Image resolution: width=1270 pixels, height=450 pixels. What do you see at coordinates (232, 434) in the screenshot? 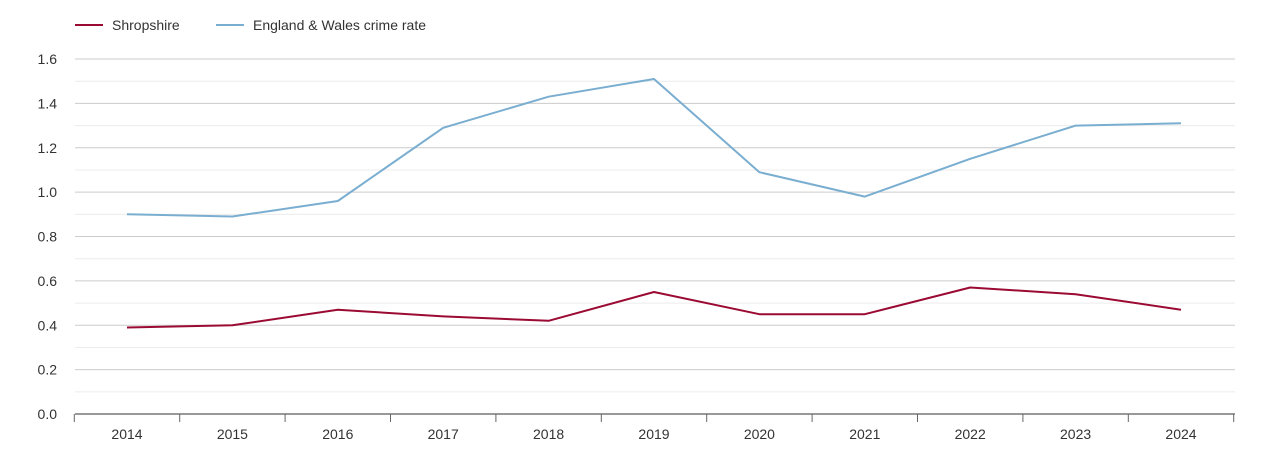
I see `x-tick-label: 2015` at bounding box center [232, 434].